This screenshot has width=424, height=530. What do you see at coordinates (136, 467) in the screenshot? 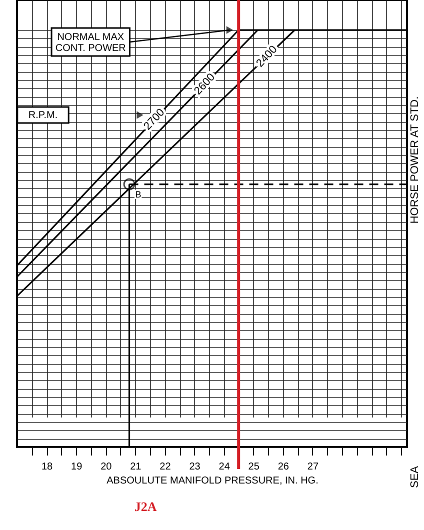
I see `x-tick-label: 21` at bounding box center [136, 467].